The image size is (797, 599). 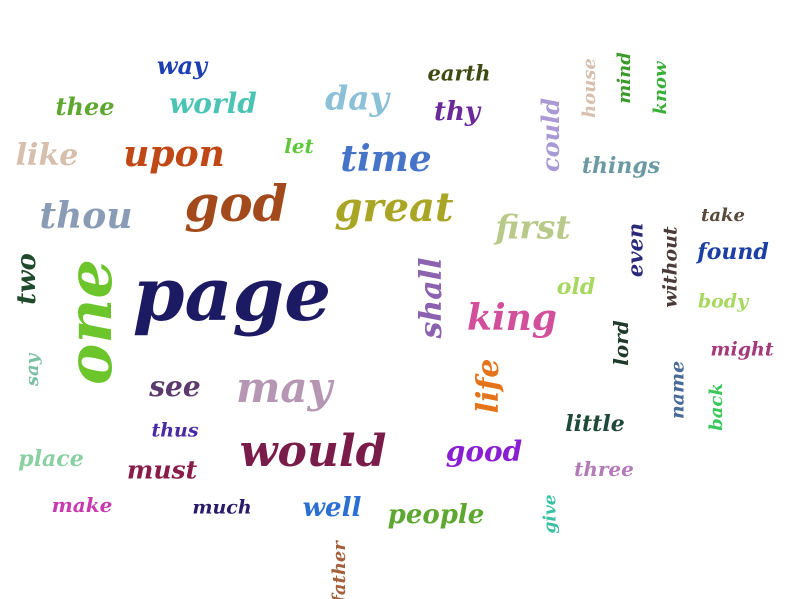 What do you see at coordinates (232, 295) in the screenshot?
I see `word-page: page` at bounding box center [232, 295].